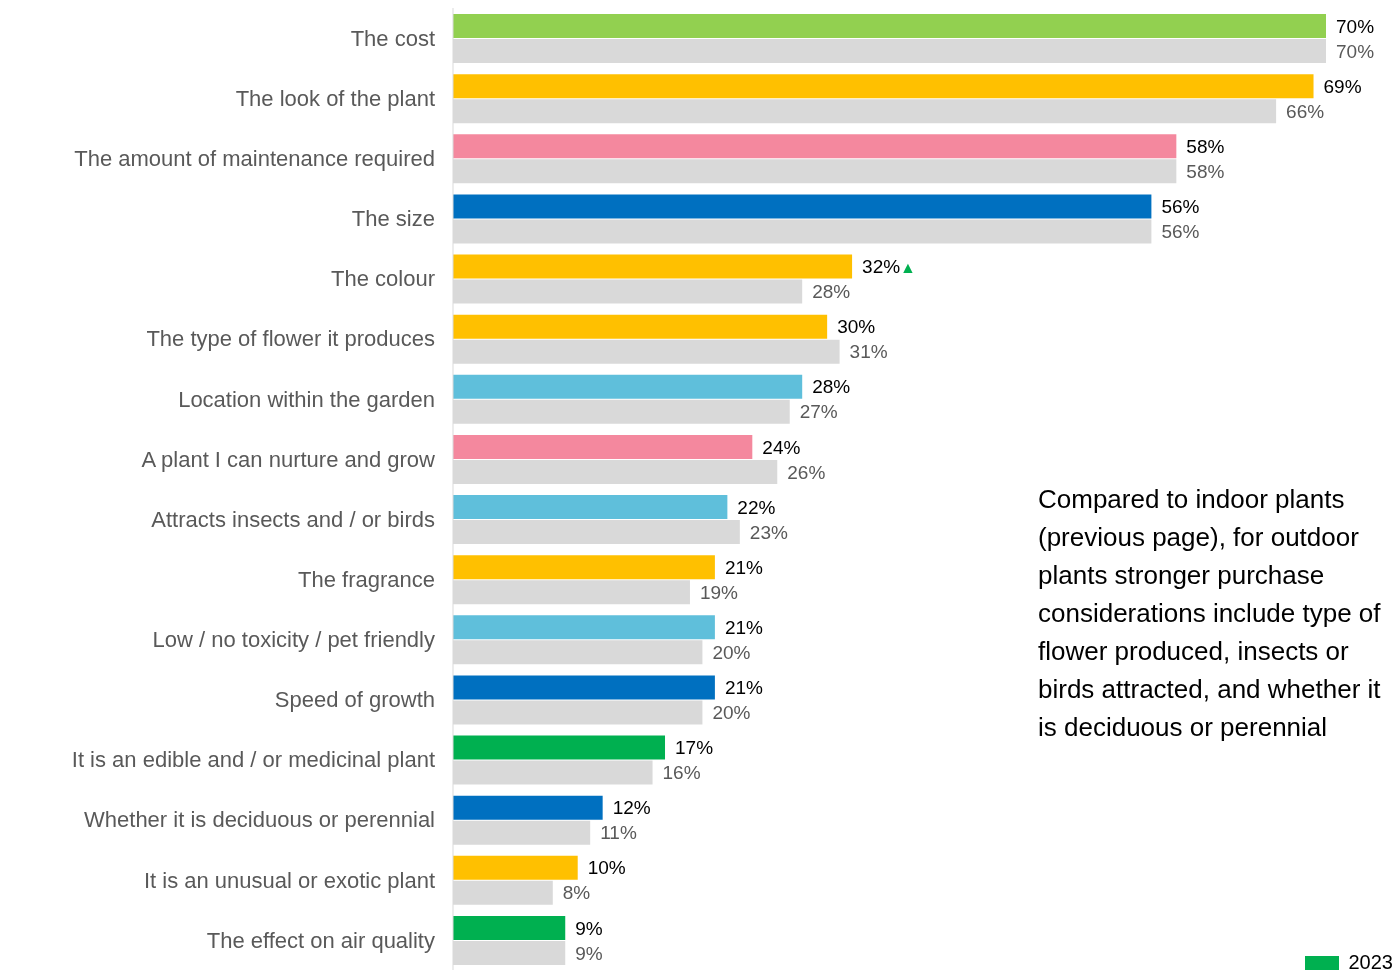  I want to click on data-label: 19%, so click(719, 592).